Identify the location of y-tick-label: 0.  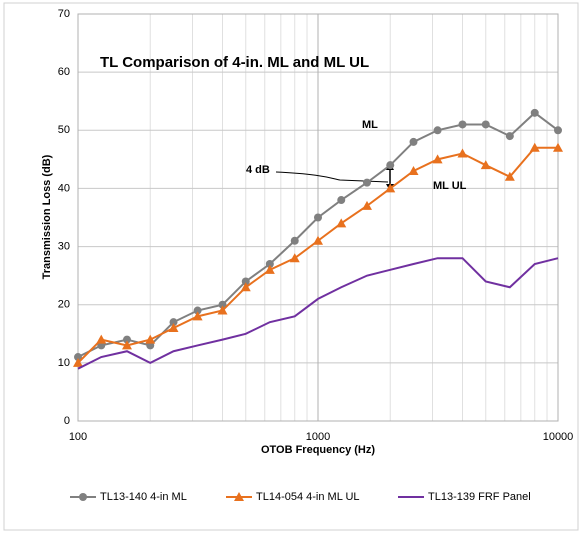
(67, 421).